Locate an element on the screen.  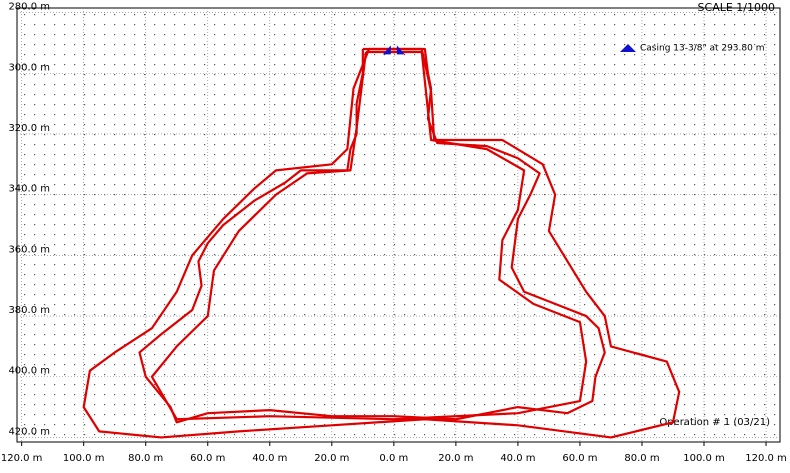
scale-label: SCALE 1/1000 is located at coordinates (736, 7).